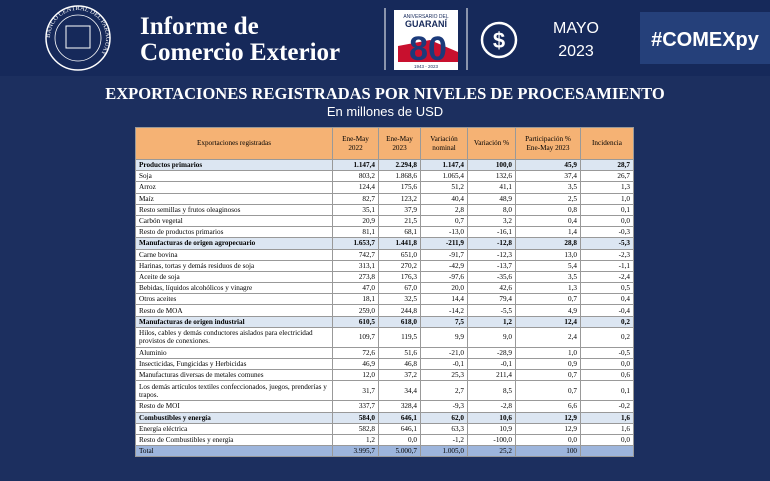  I want to click on anniv-years: 1943 - 2023, so click(426, 66).